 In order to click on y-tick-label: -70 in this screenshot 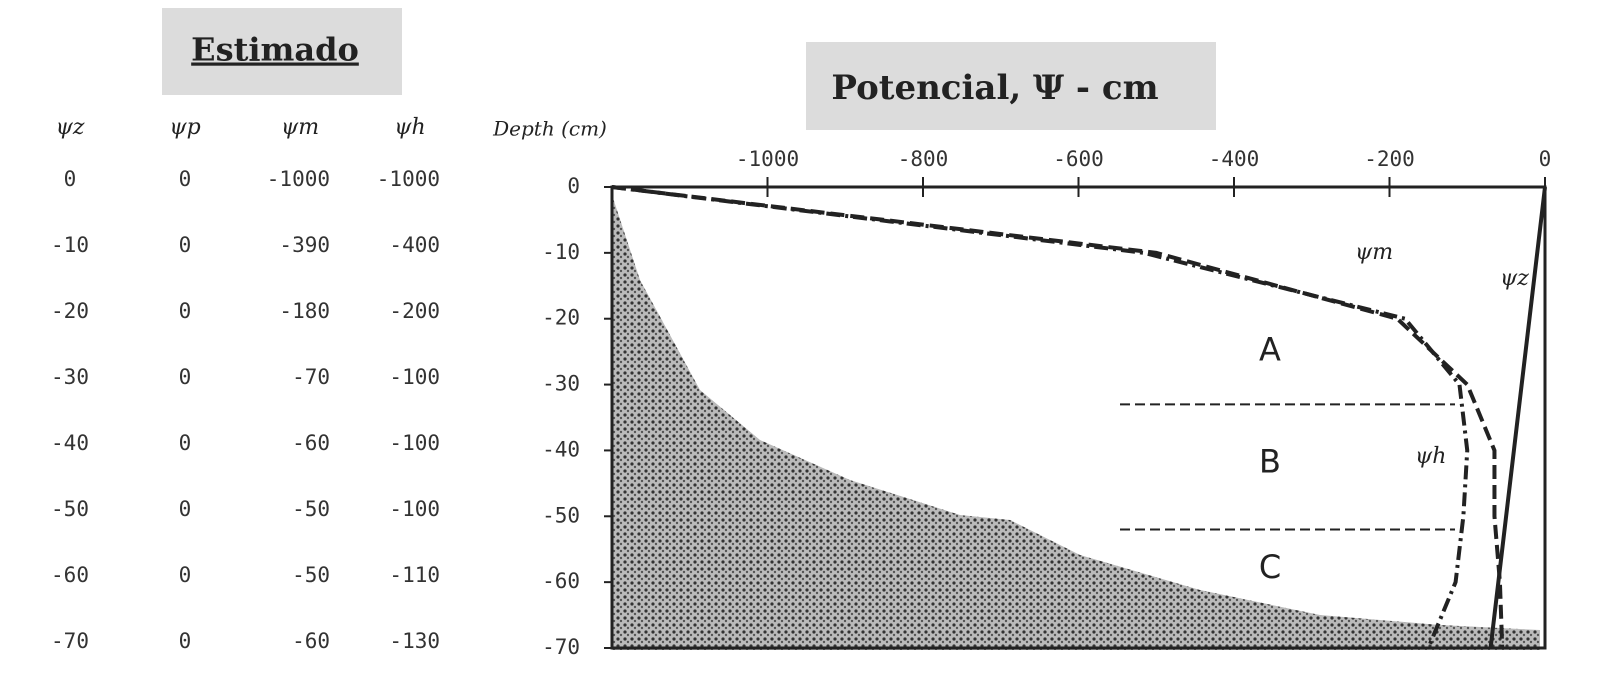, I will do `click(561, 647)`.